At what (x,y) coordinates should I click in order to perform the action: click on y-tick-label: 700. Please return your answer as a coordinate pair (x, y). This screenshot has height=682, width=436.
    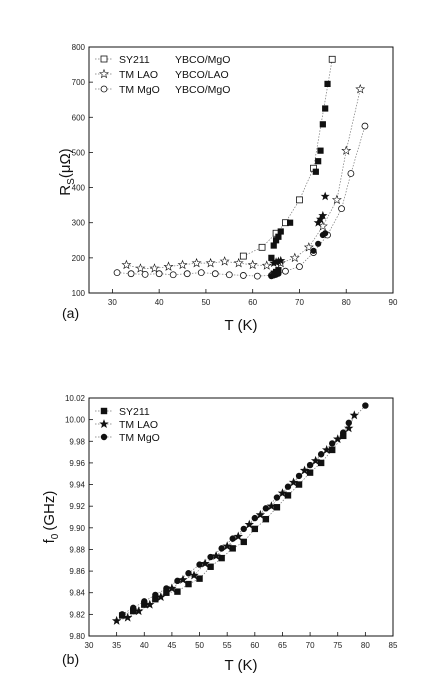
    Looking at the image, I should click on (79, 82).